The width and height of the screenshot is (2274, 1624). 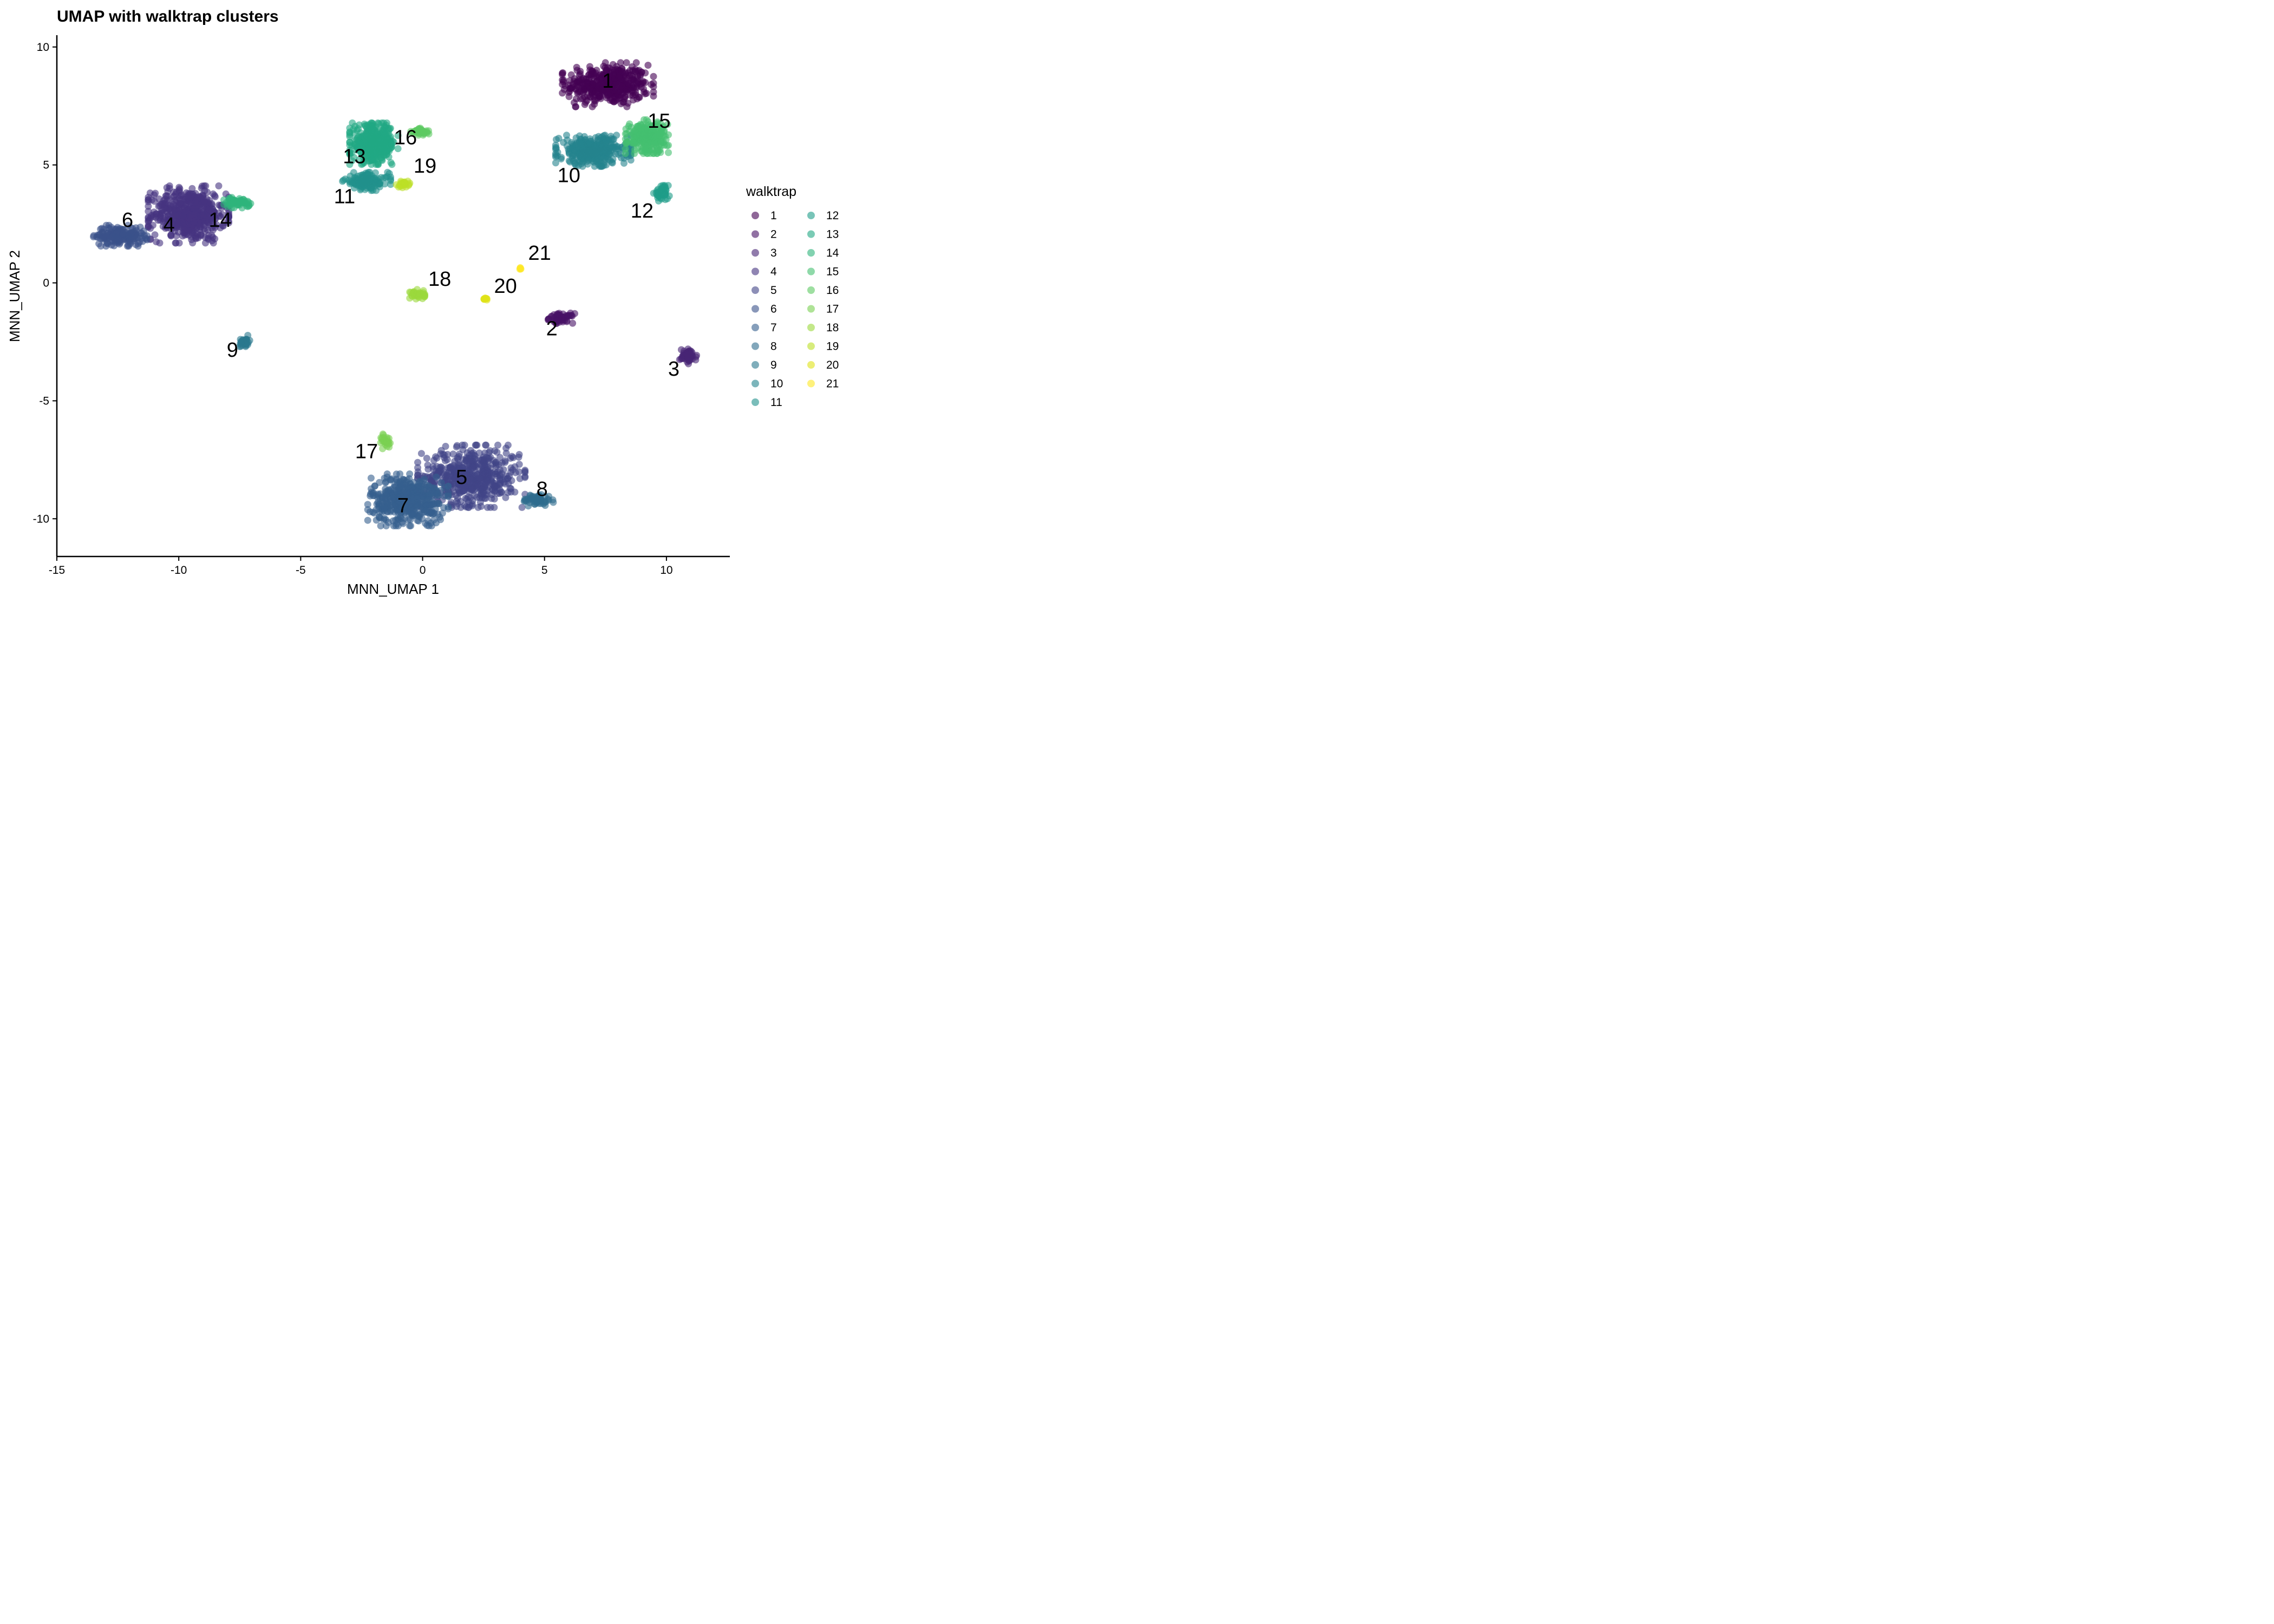 What do you see at coordinates (393, 589) in the screenshot?
I see `x-axis-title: MNN_UMAP 1` at bounding box center [393, 589].